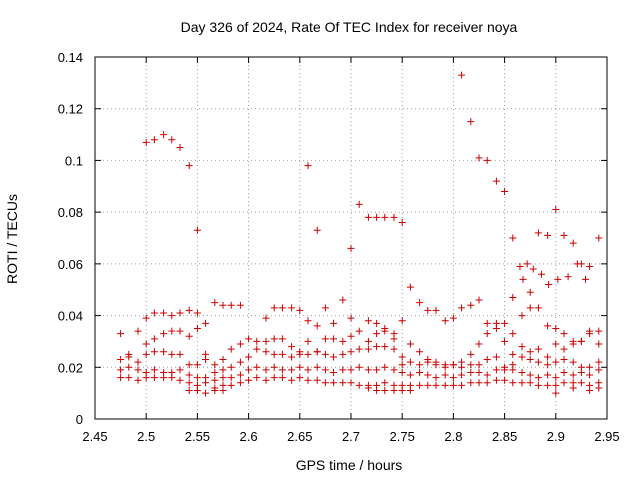 The image size is (640, 480). I want to click on x-tick-label: 2.95, so click(606, 436).